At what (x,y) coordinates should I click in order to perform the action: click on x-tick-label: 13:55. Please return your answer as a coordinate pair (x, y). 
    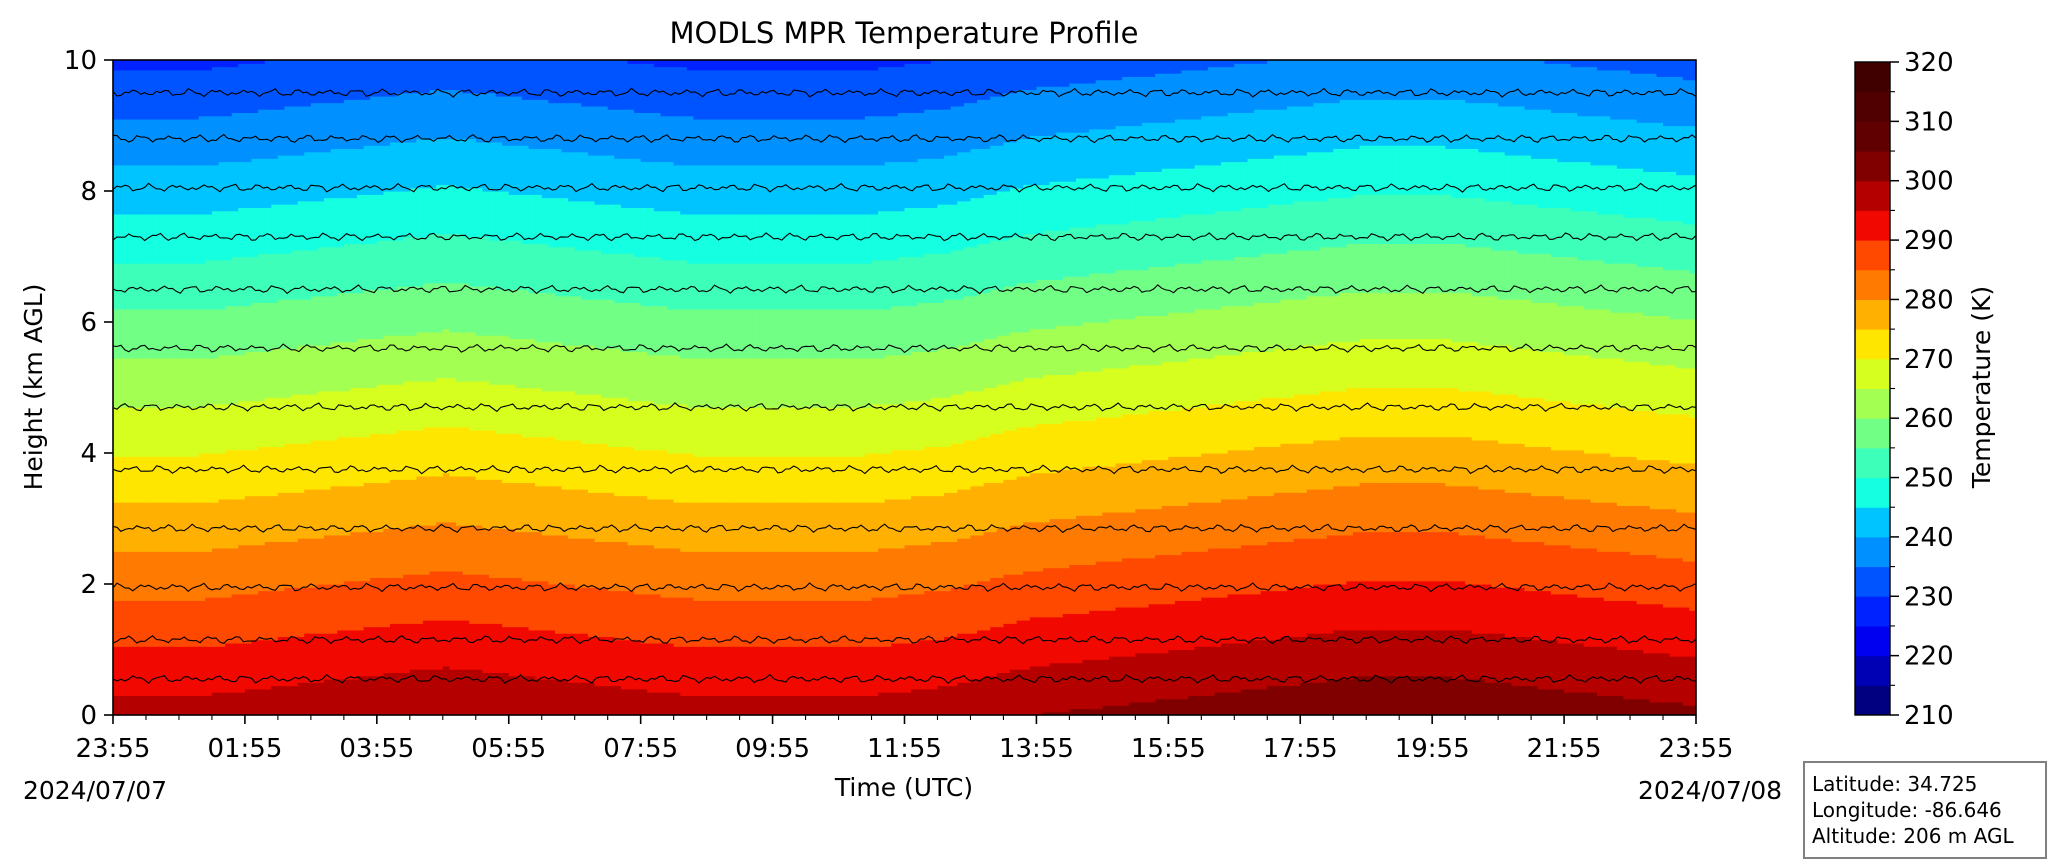
    Looking at the image, I should click on (1036, 749).